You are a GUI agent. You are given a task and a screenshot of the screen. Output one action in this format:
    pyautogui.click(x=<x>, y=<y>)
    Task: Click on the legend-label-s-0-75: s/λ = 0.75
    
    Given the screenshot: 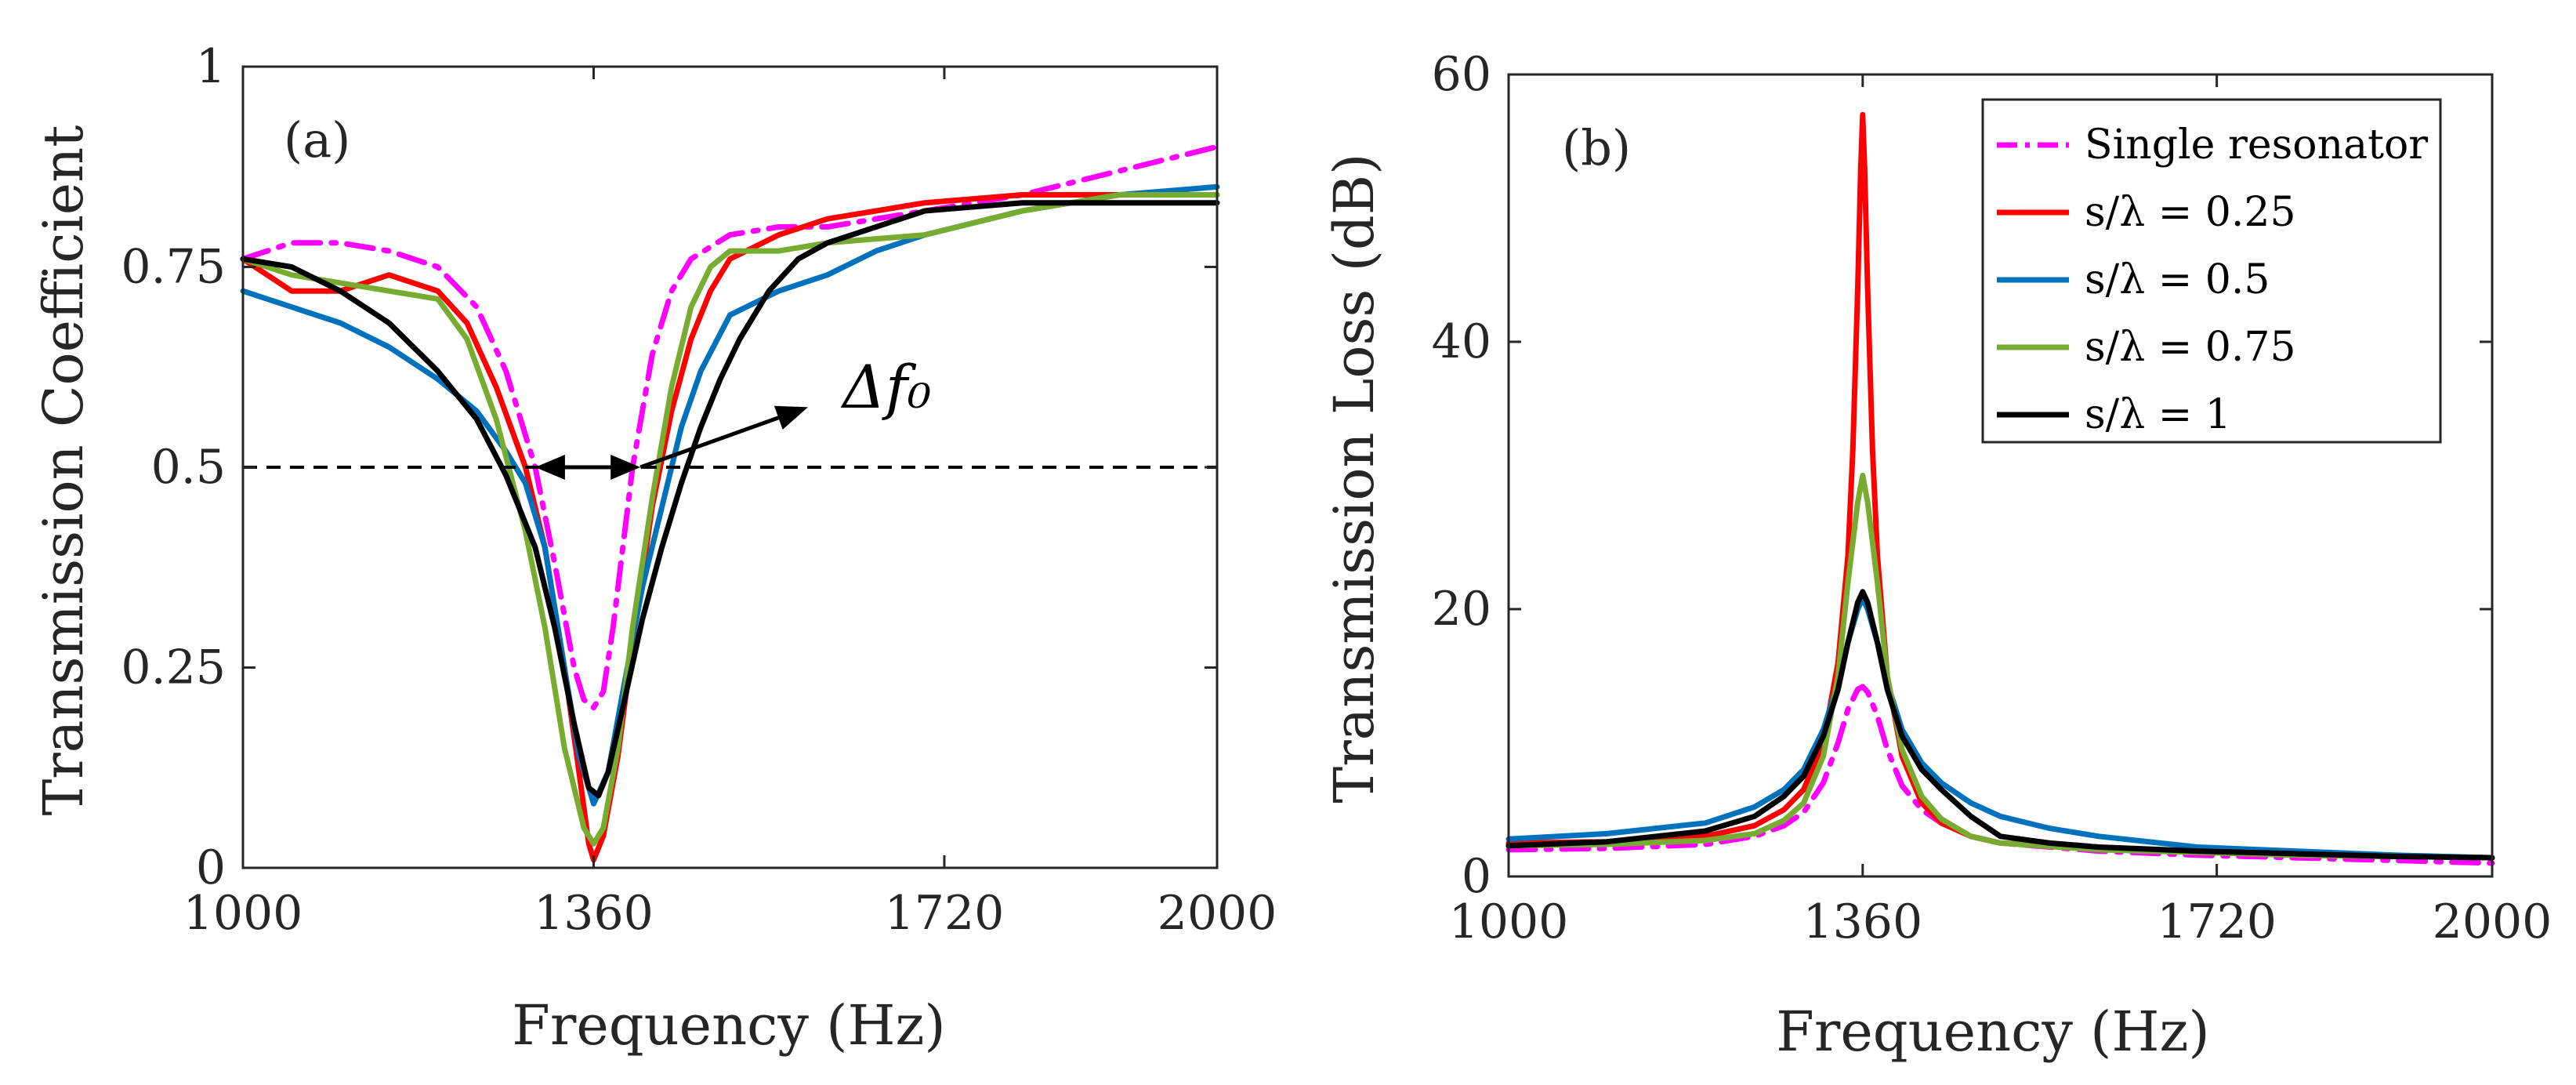 What is the action you would take?
    pyautogui.click(x=2190, y=347)
    